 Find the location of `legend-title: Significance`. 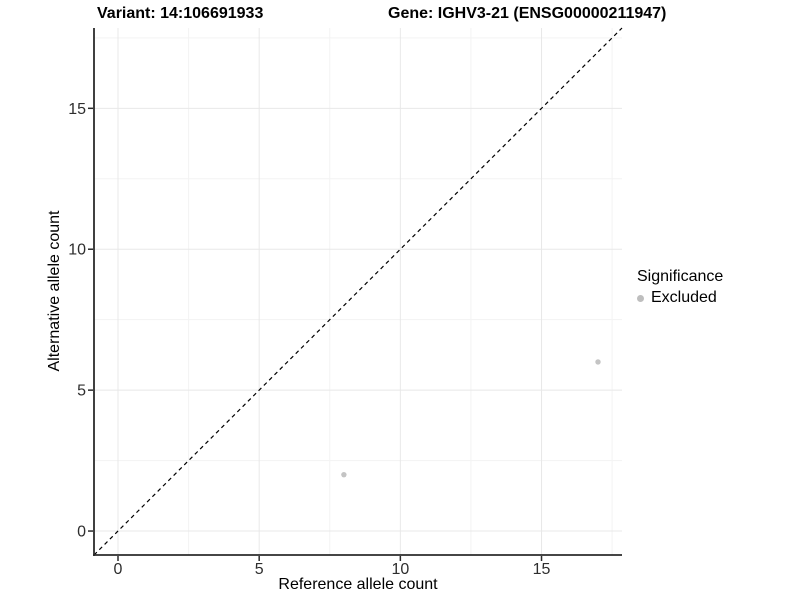

legend-title: Significance is located at coordinates (680, 276).